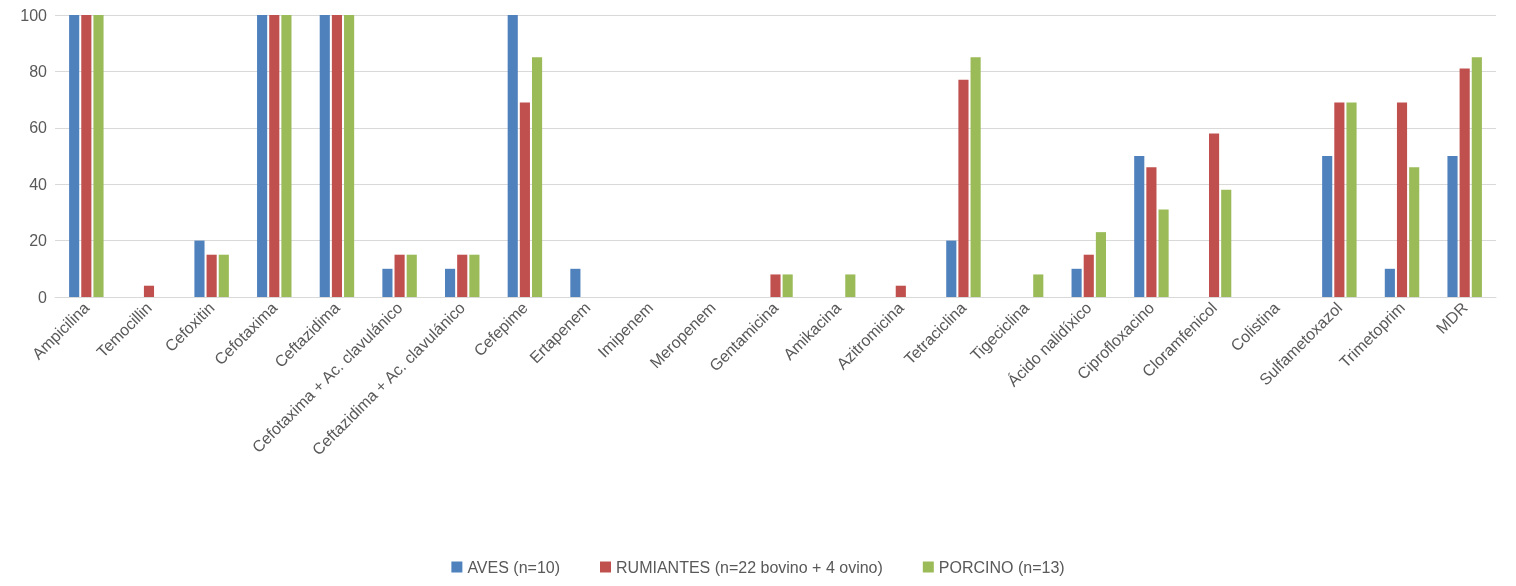  Describe the element at coordinates (34, 15) in the screenshot. I see `y-tick-label: 100` at that location.